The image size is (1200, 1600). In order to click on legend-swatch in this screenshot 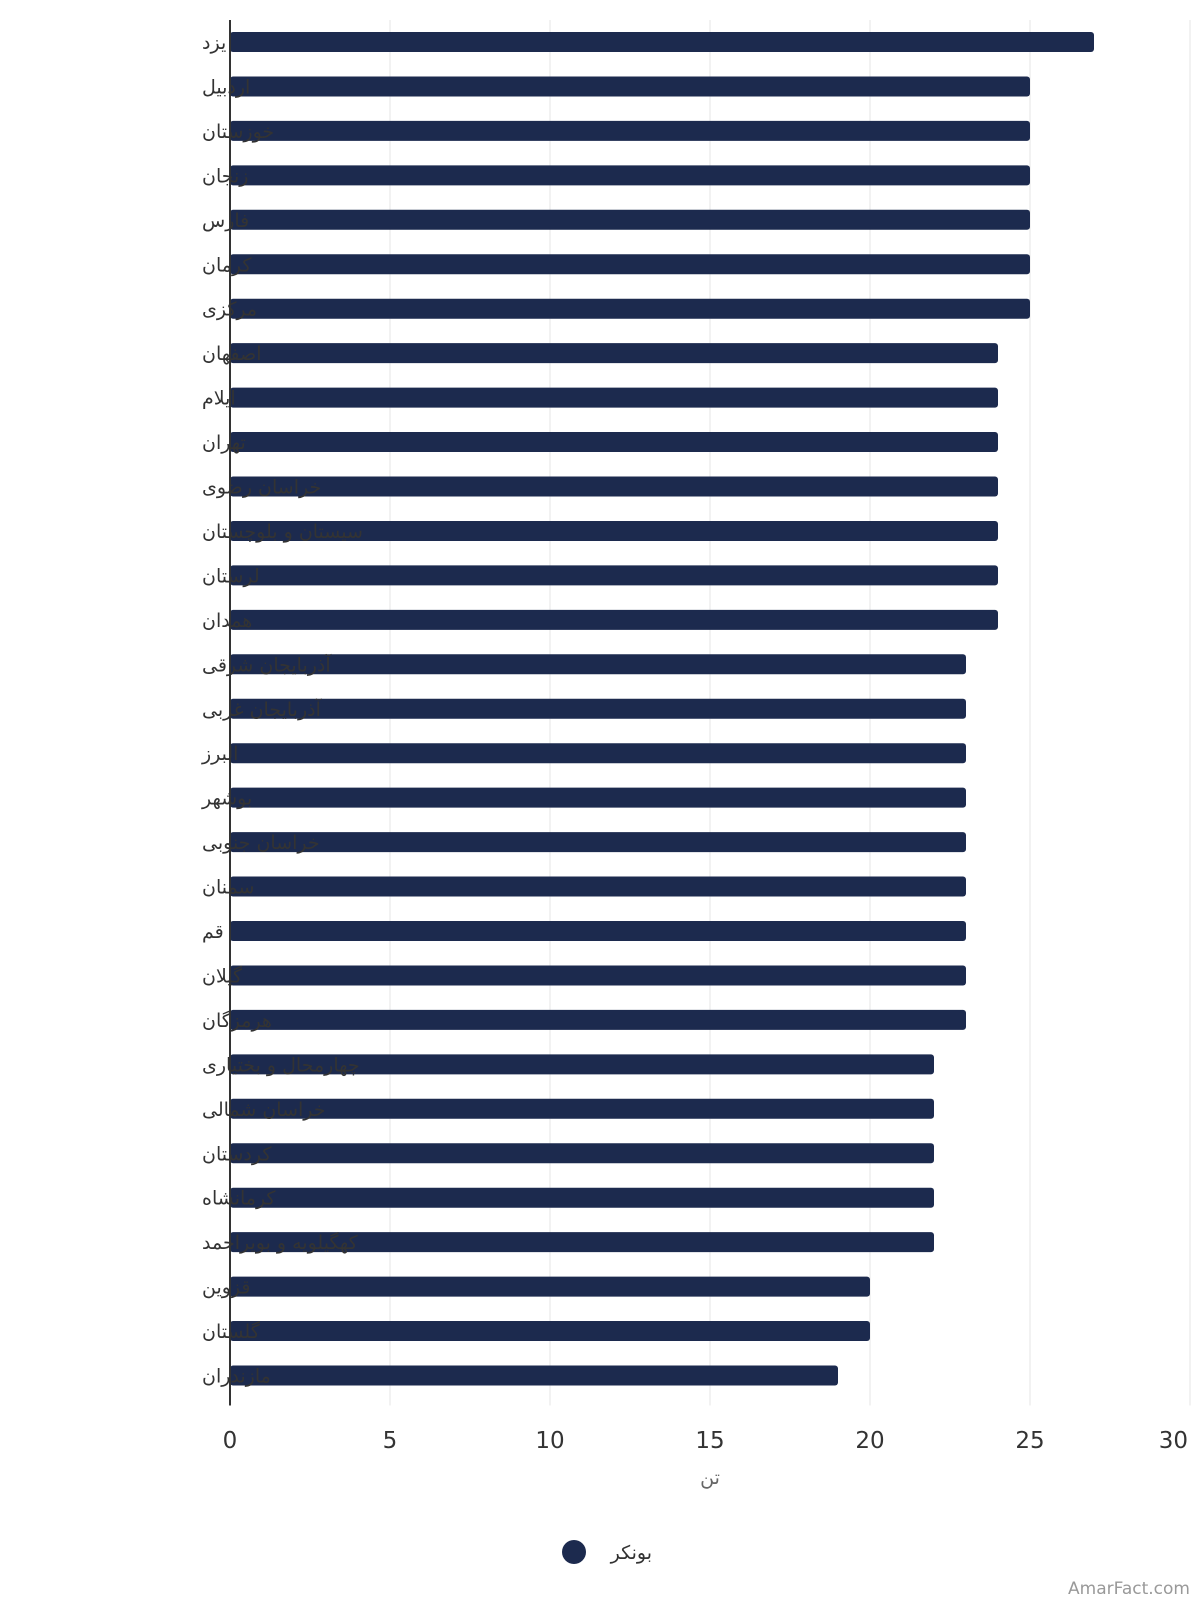, I will do `click(574, 1552)`.